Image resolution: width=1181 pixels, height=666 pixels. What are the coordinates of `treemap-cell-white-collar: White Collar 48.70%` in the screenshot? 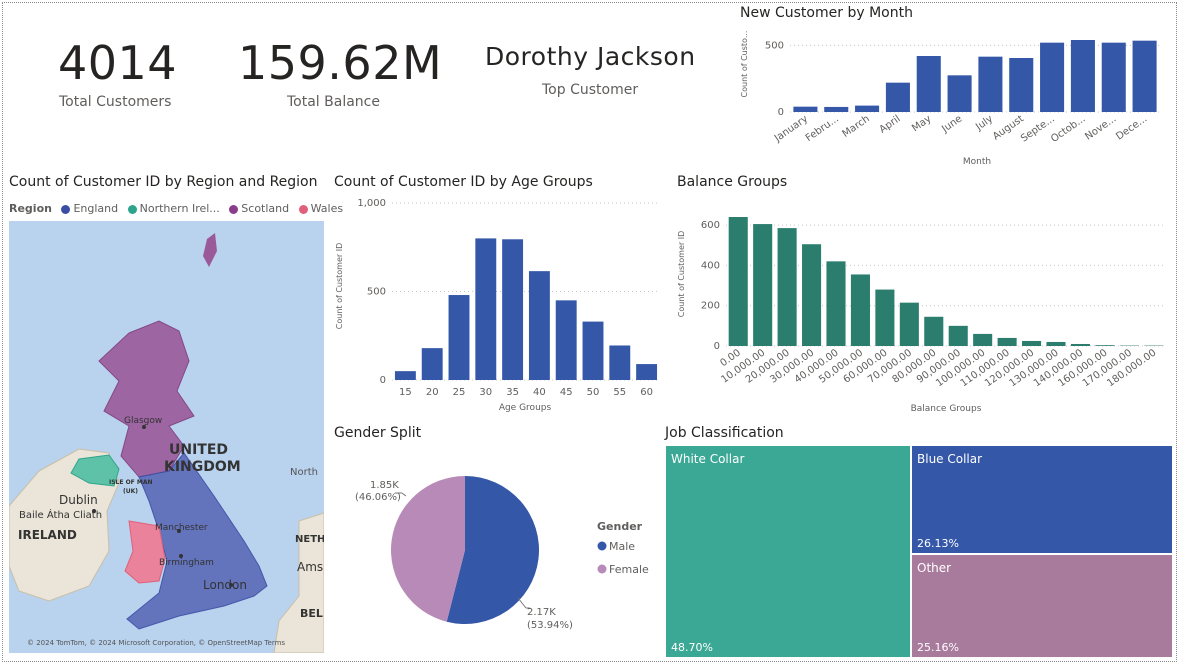 It's located at (788, 551).